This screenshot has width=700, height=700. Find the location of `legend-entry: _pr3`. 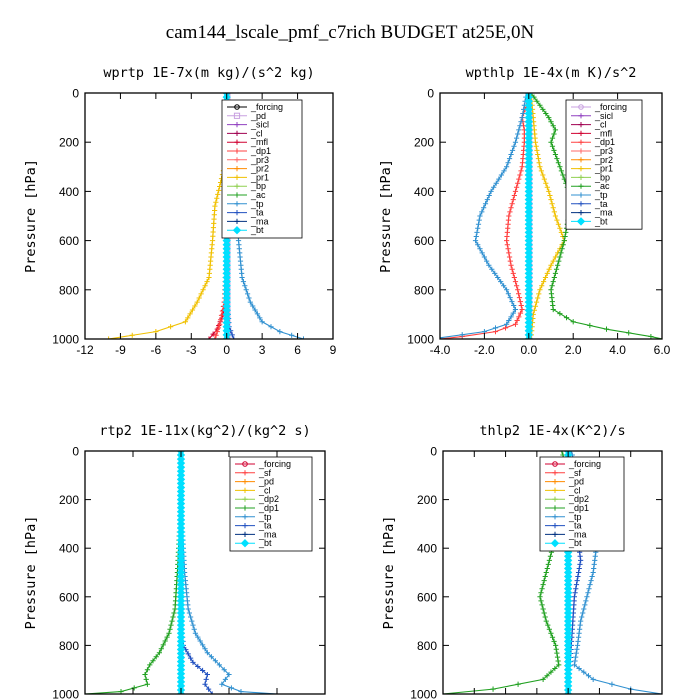

legend-entry: _pr3 is located at coordinates (248, 160).